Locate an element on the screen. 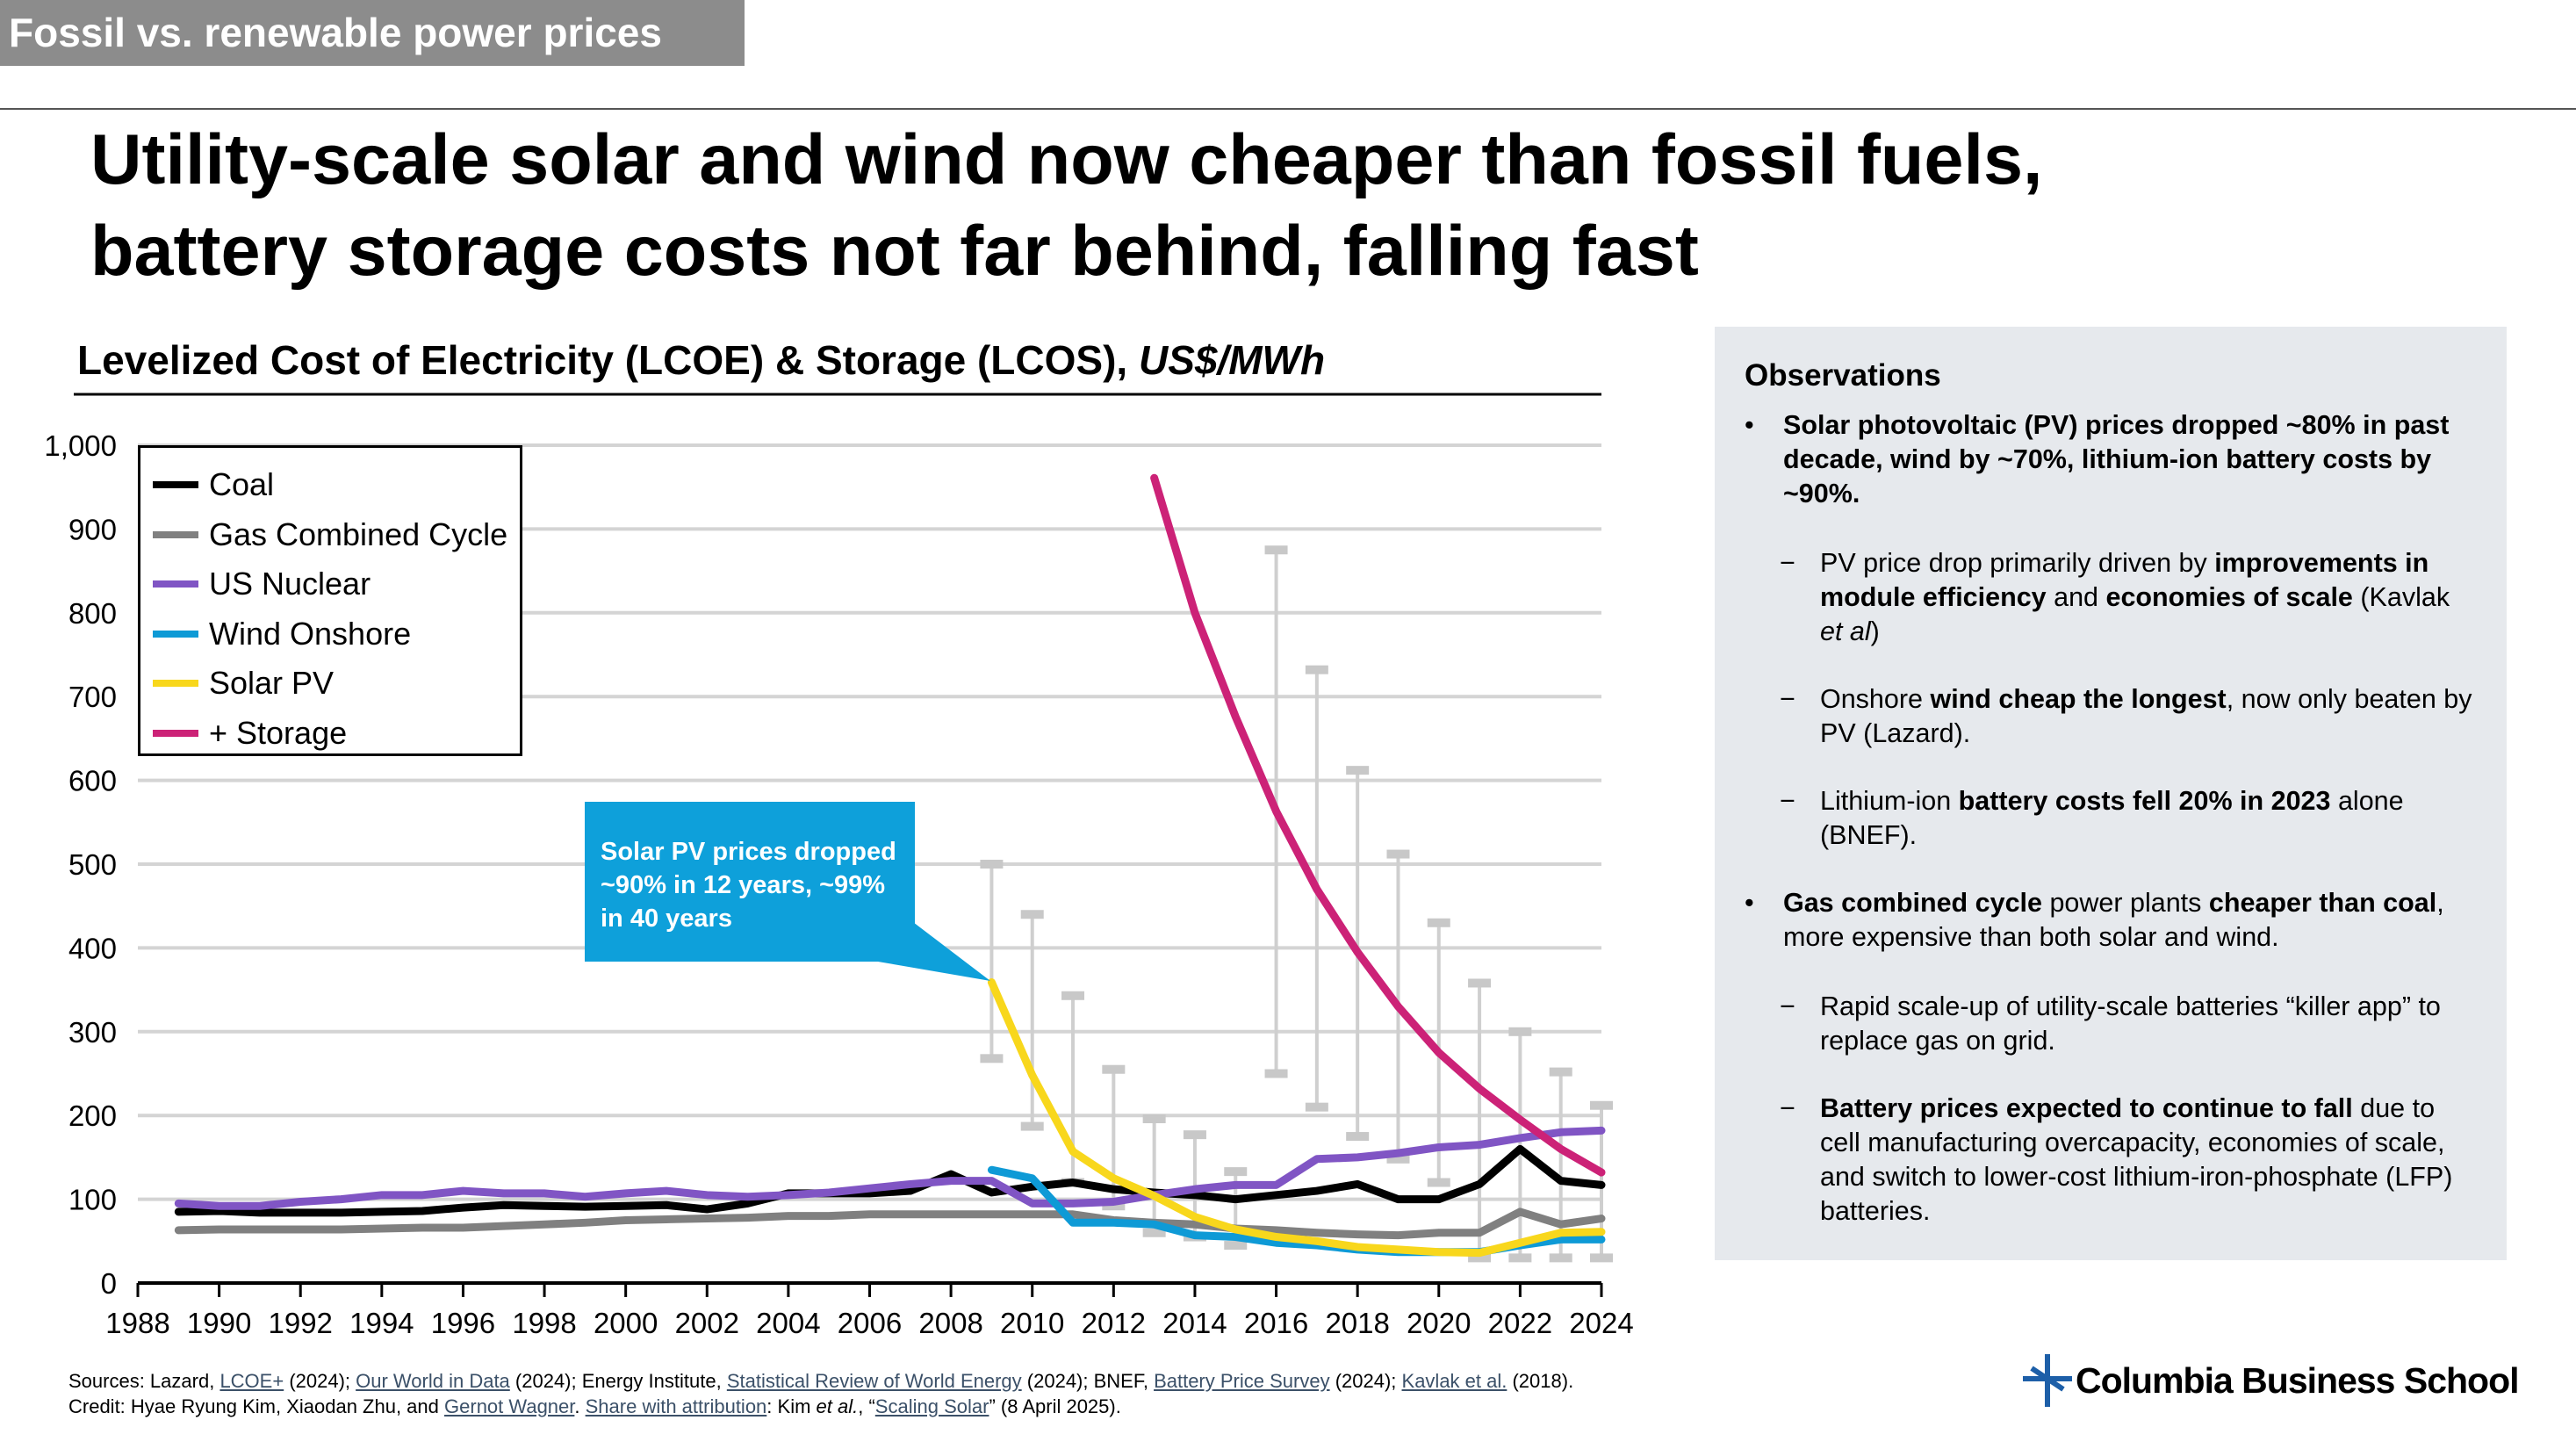 Image resolution: width=2576 pixels, height=1449 pixels. x-tick-label: 1992 is located at coordinates (301, 1323).